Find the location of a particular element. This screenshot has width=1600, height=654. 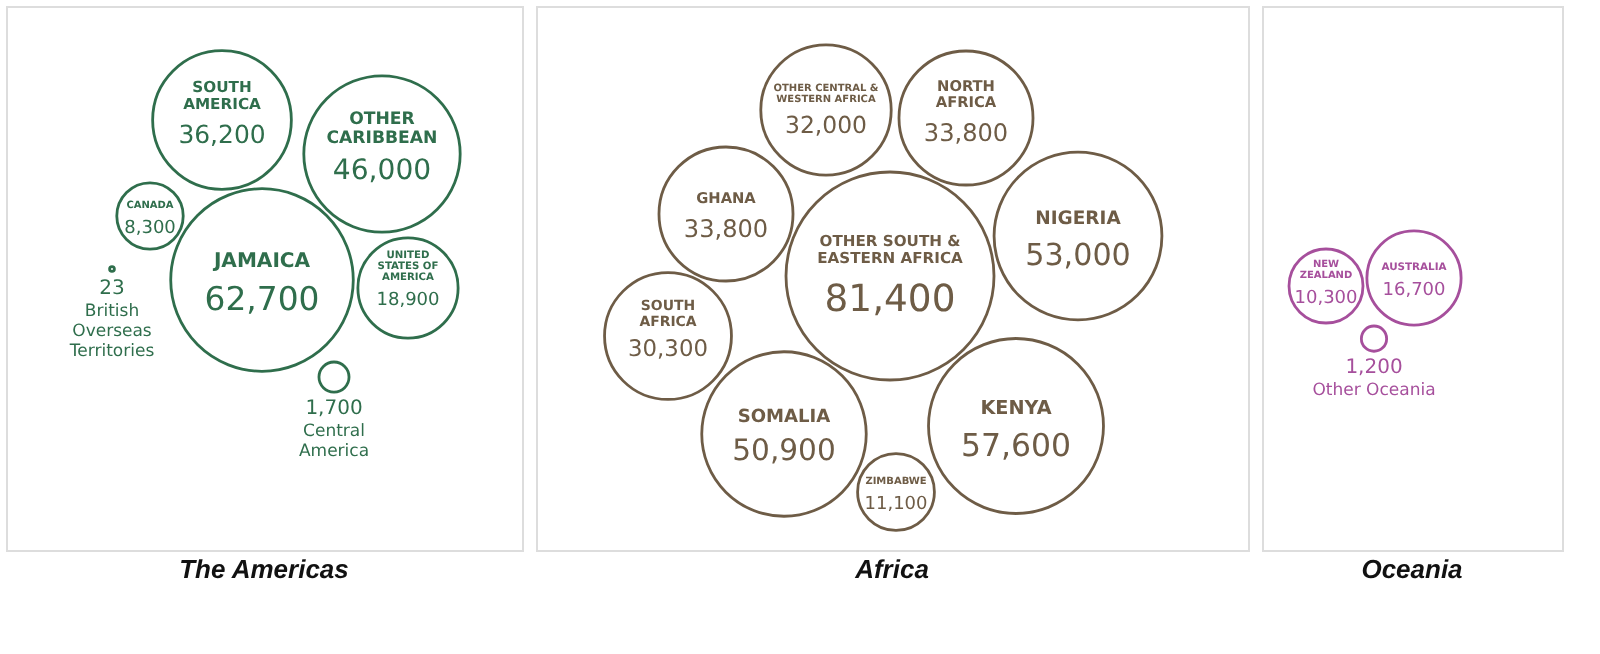

data-label: 10,300 is located at coordinates (1326, 299).